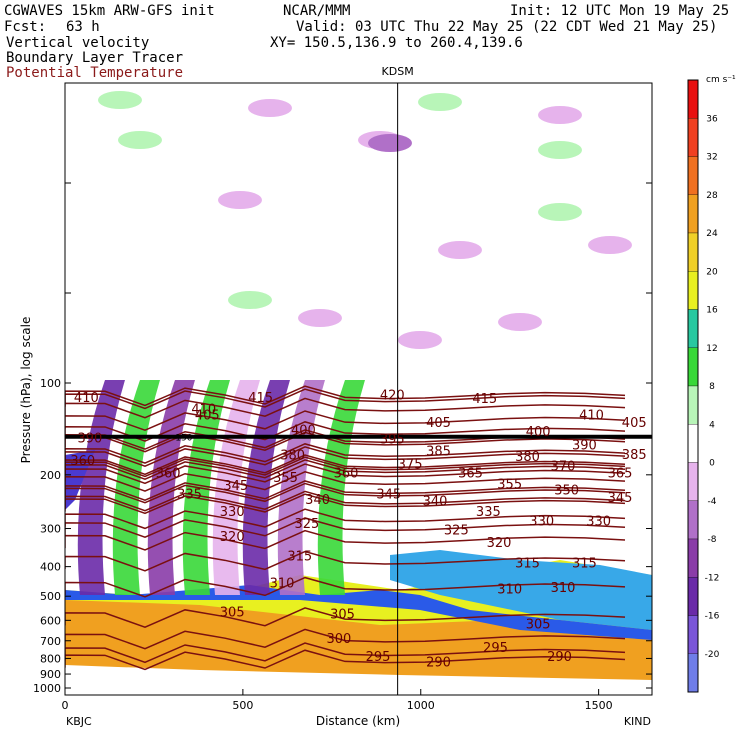 This screenshot has width=740, height=740. Describe the element at coordinates (317, 11) in the screenshot. I see `org-label: NCAR/MMM` at that location.